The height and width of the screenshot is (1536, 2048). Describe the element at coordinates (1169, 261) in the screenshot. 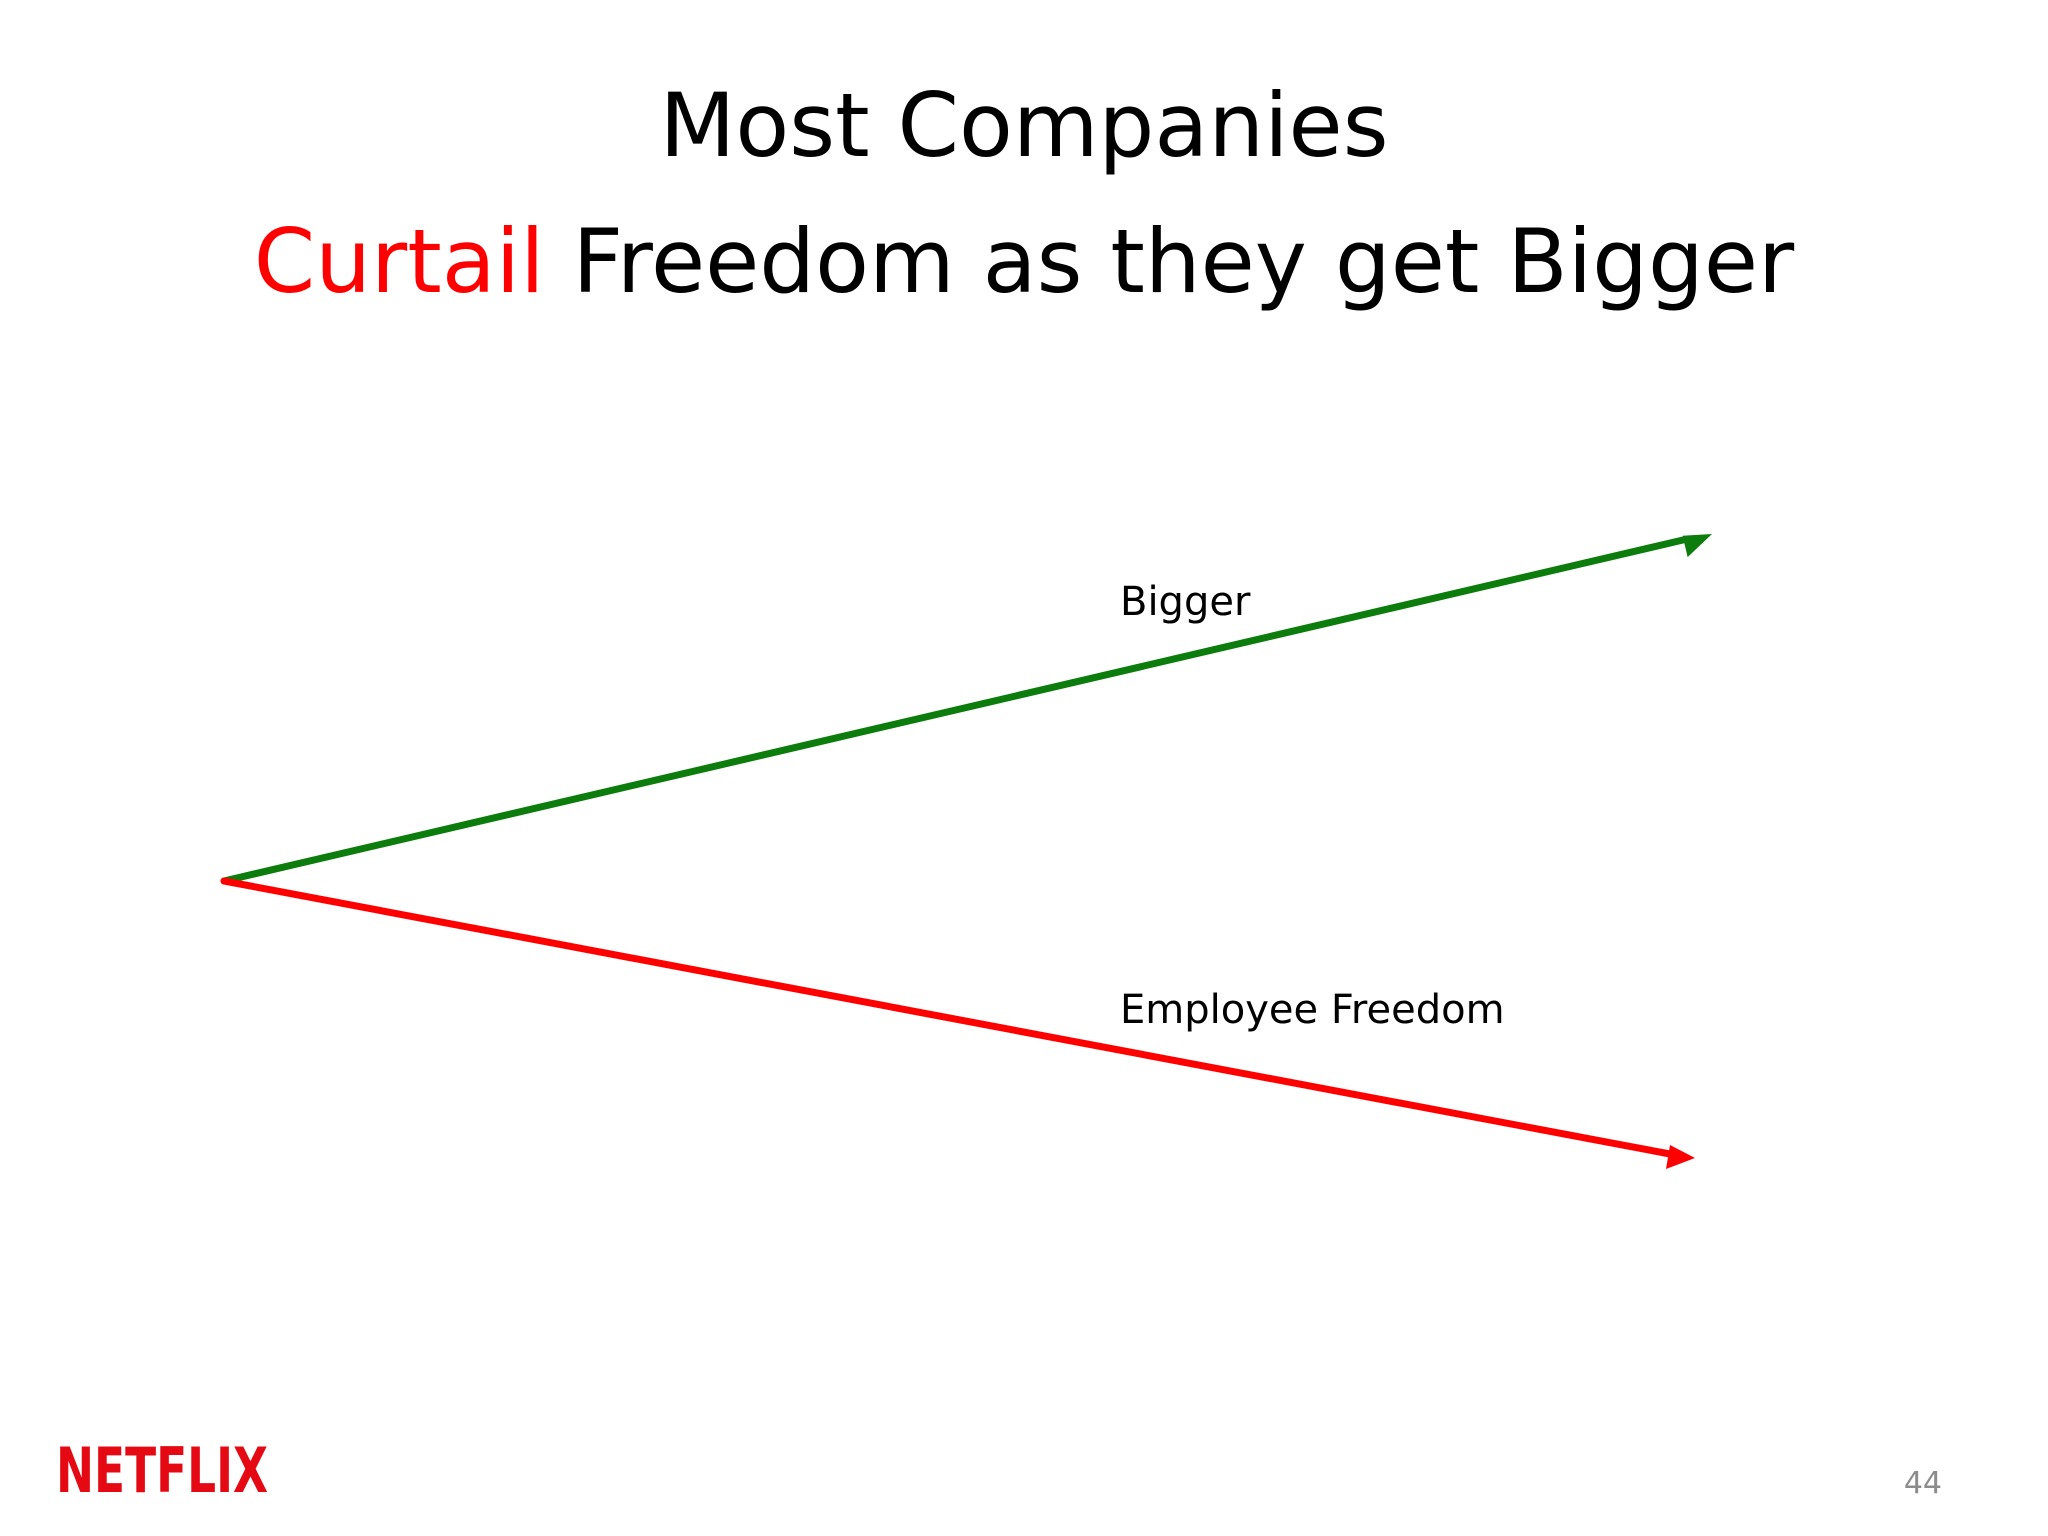

I see `title-text-rest: Freedom as they get Bigger` at that location.